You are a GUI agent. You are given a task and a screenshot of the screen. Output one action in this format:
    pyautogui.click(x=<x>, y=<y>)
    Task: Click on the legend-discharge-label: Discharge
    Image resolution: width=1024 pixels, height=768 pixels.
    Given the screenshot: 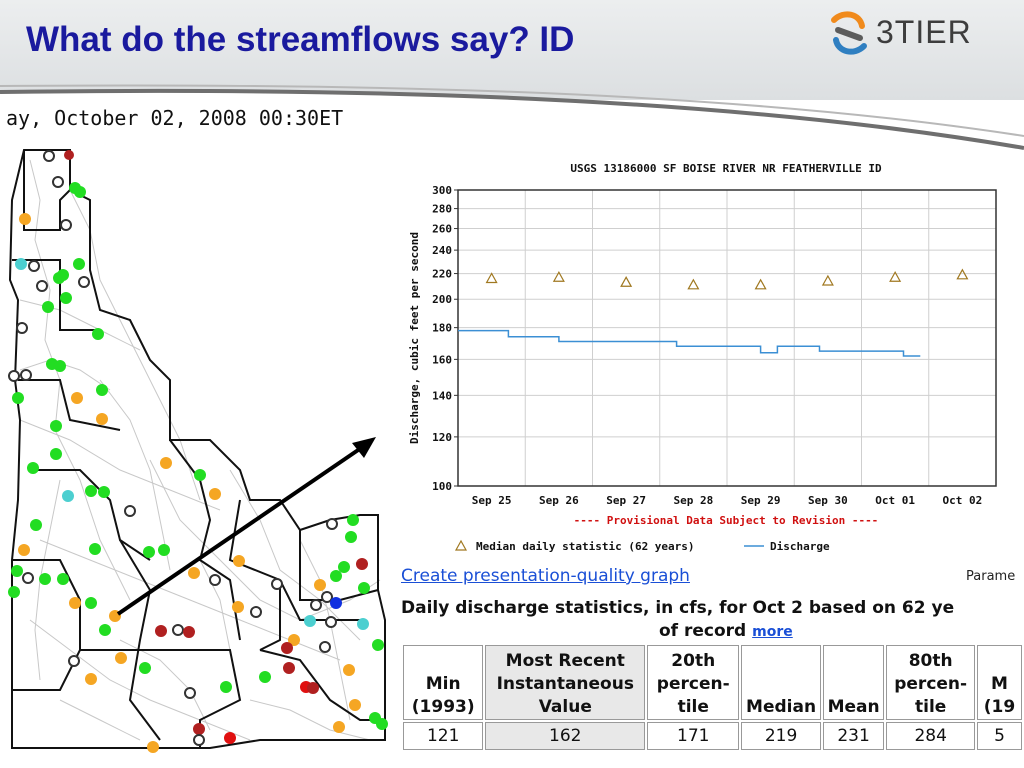 What is the action you would take?
    pyautogui.click(x=800, y=546)
    